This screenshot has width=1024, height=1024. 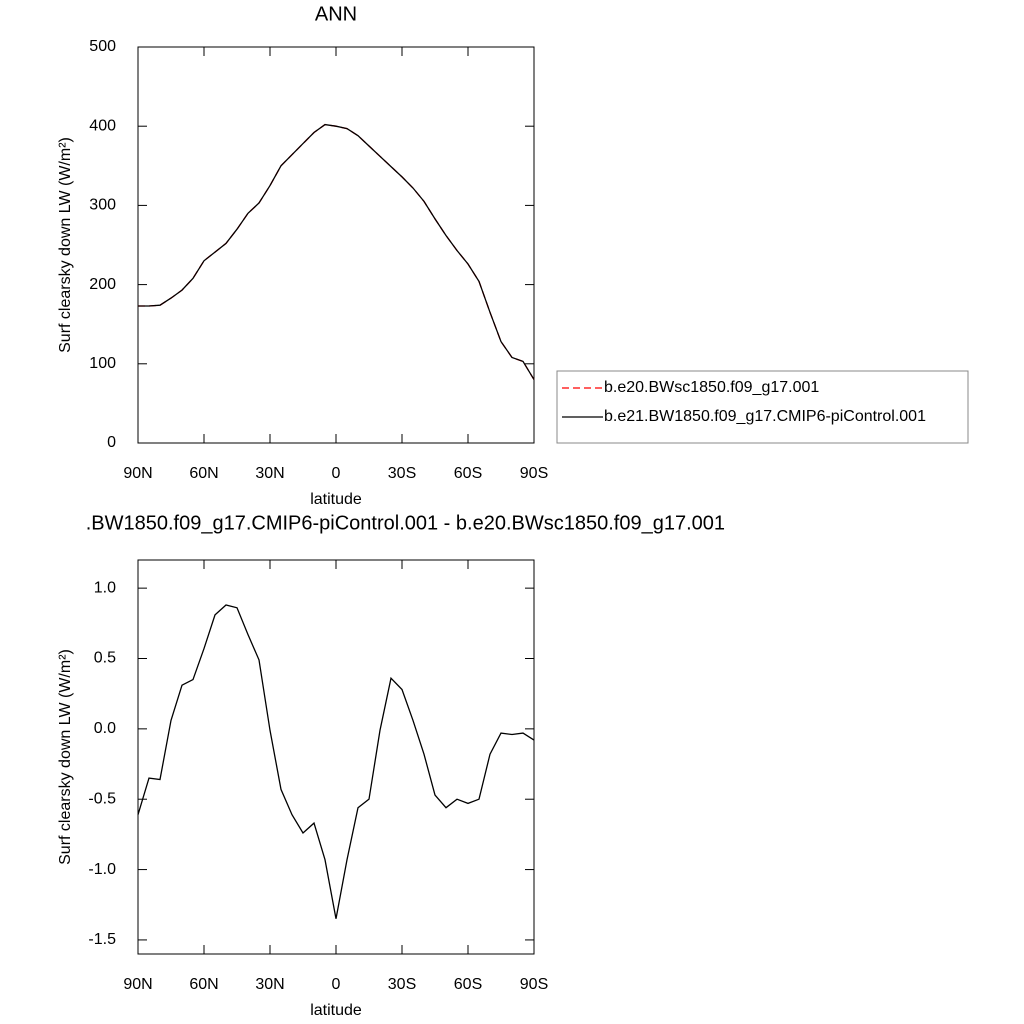 What do you see at coordinates (765, 416) in the screenshot?
I see `legend-label: b.e21.BW1850.f09_g17.CMIP6-piControl.001` at bounding box center [765, 416].